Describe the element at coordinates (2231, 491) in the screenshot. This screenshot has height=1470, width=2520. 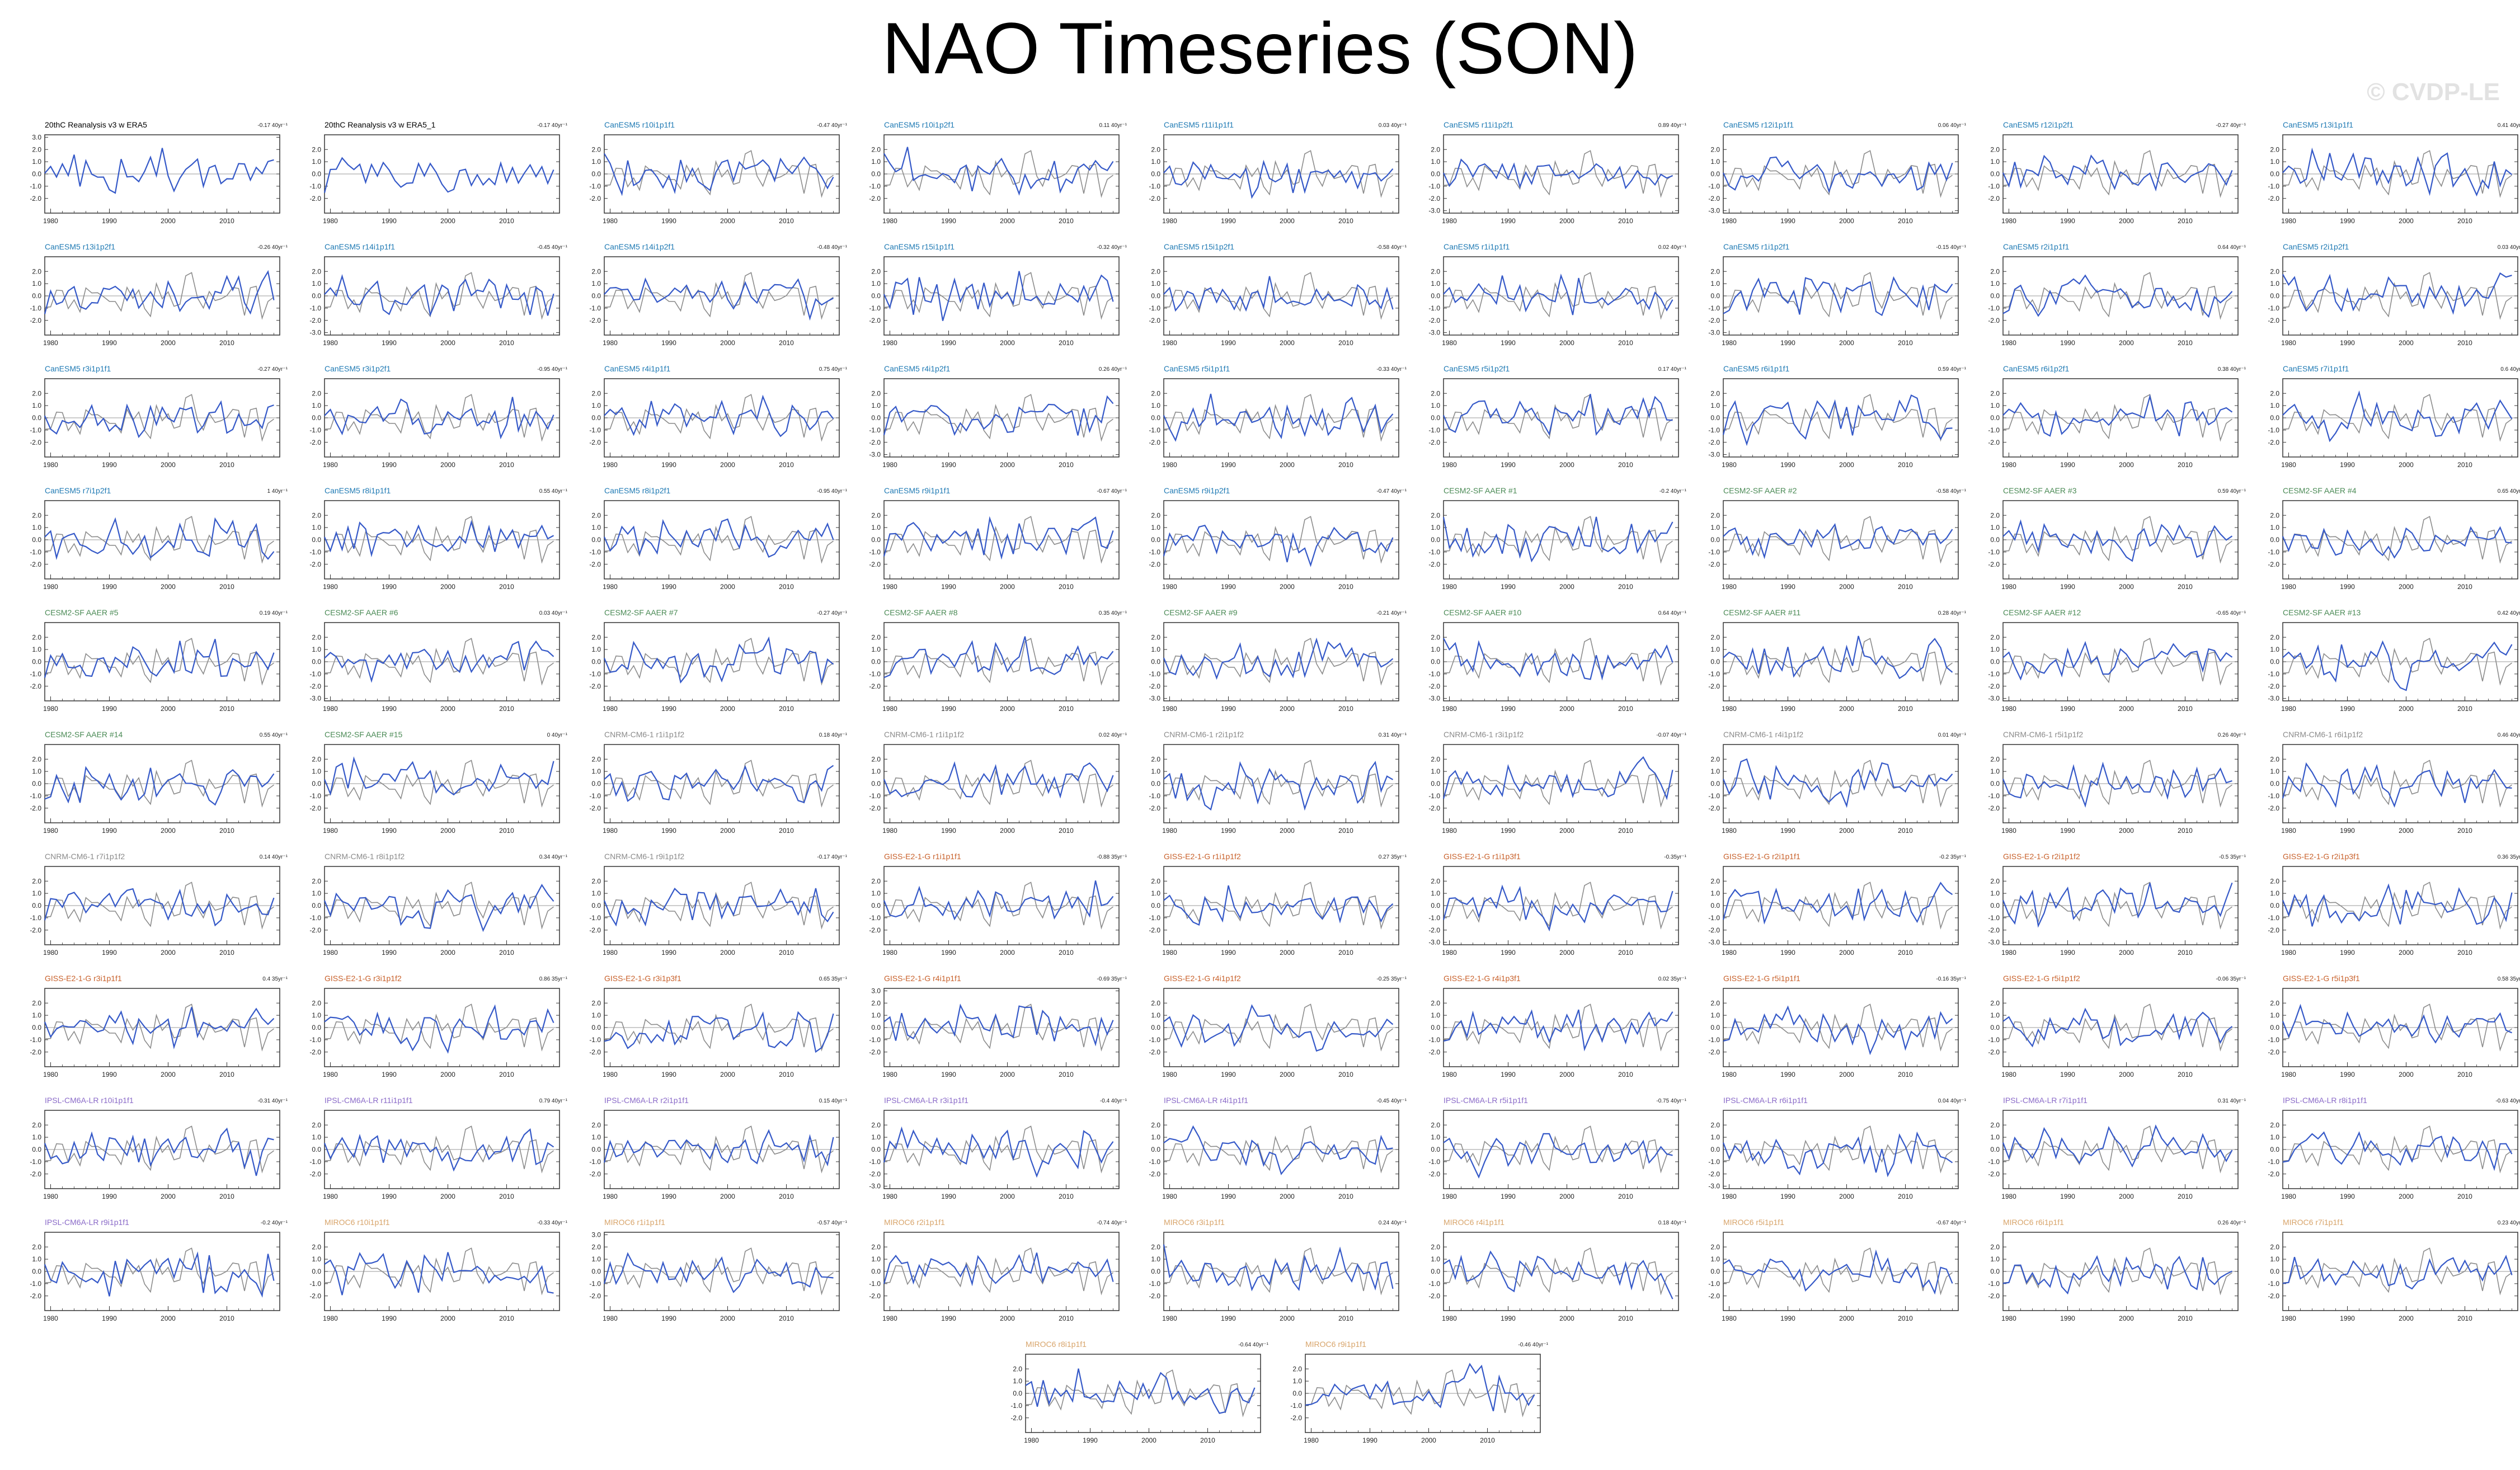
I see `panel-trend: 0.59 40yr⁻¹` at that location.